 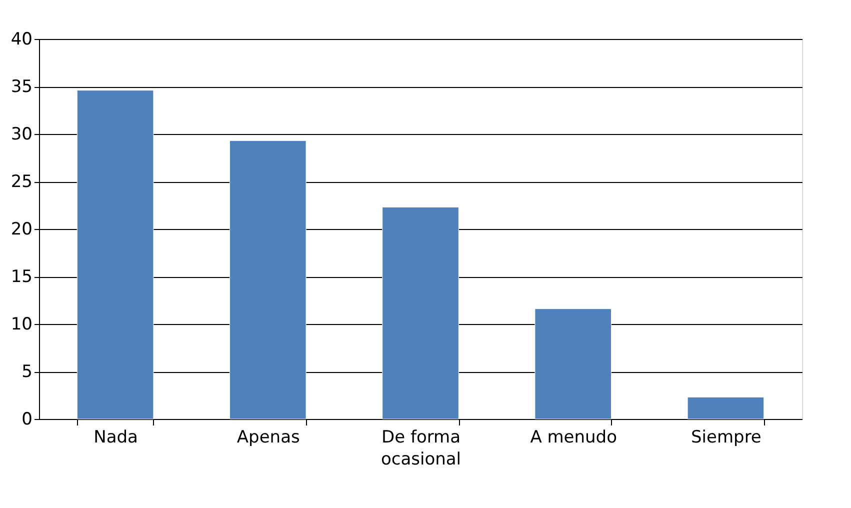 What do you see at coordinates (21, 277) in the screenshot?
I see `y-tick-label: 15` at bounding box center [21, 277].